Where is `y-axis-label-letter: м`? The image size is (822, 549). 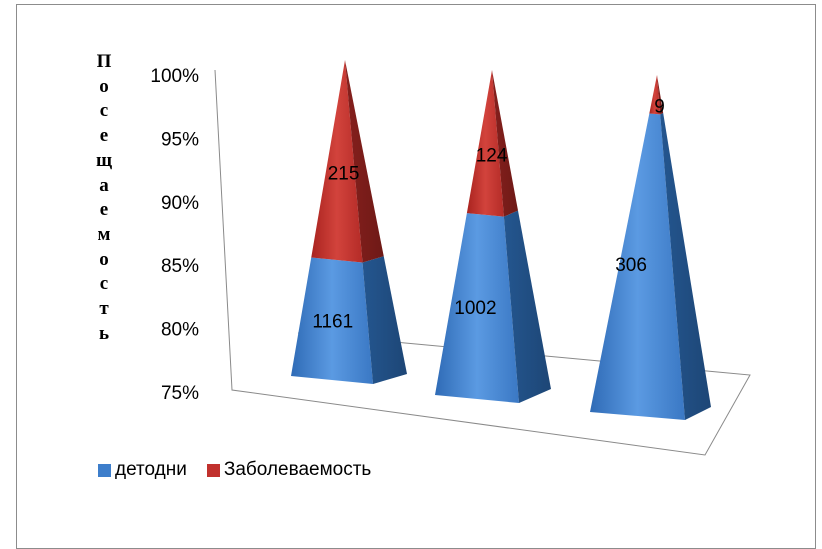
y-axis-label-letter: м is located at coordinates (104, 234).